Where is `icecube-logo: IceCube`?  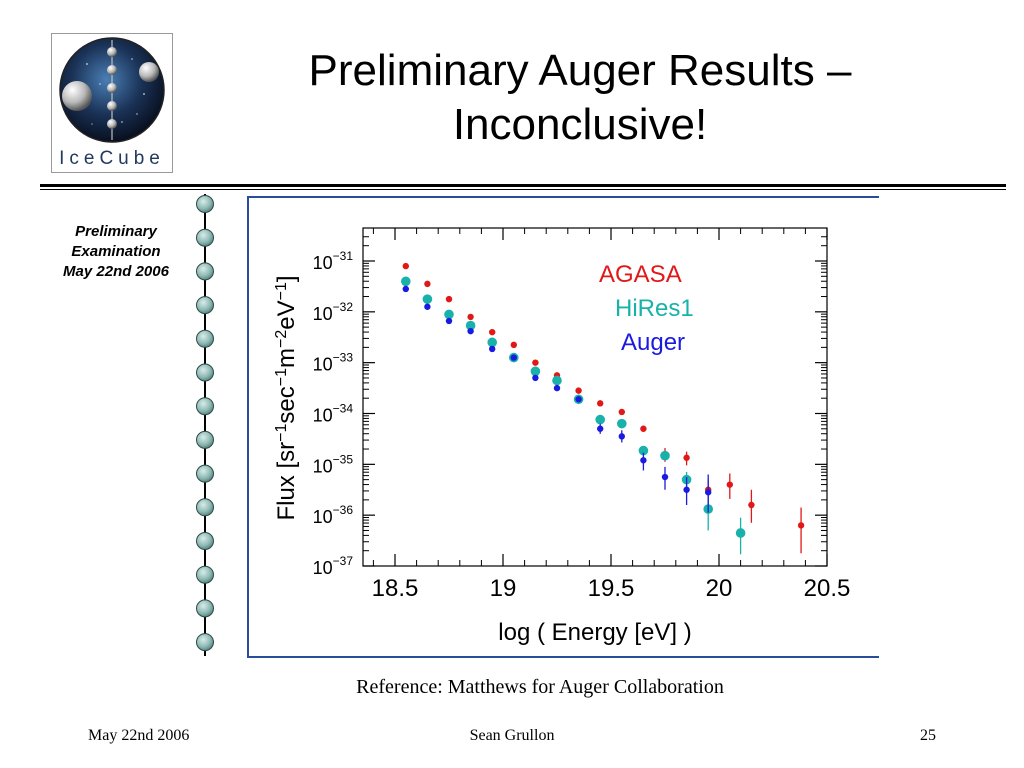 icecube-logo: IceCube is located at coordinates (112, 103).